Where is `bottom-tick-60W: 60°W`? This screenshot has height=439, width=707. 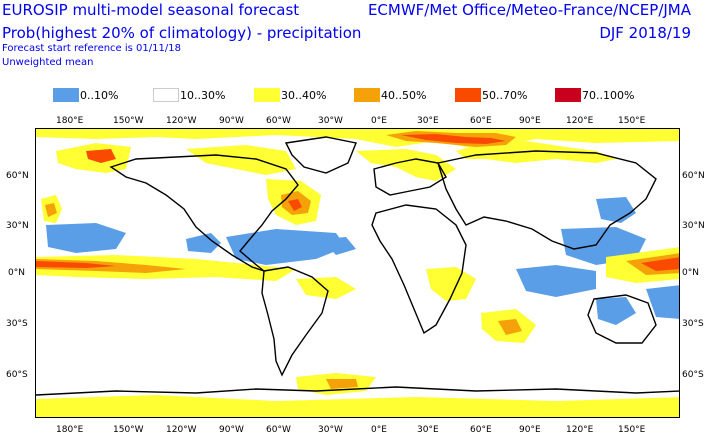
bottom-tick-60W: 60°W is located at coordinates (278, 430).